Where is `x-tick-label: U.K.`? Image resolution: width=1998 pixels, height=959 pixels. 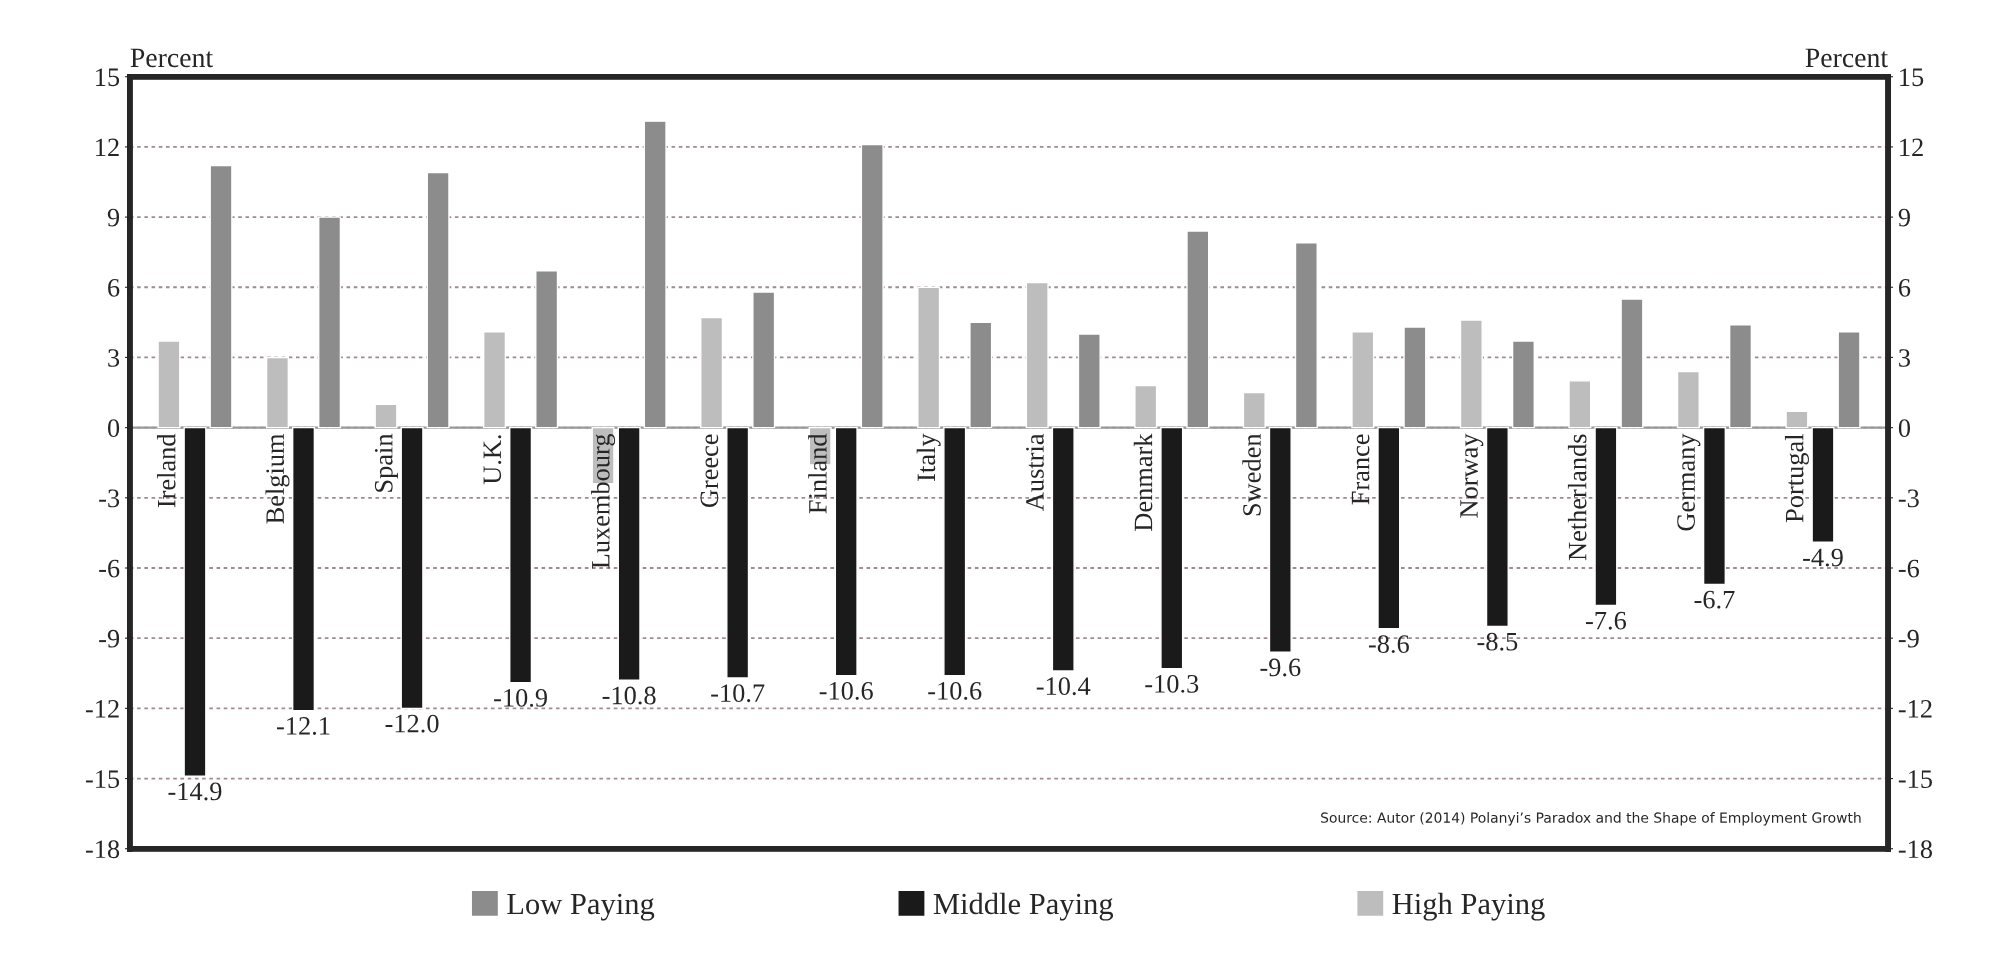
x-tick-label: U.K. is located at coordinates (492, 460).